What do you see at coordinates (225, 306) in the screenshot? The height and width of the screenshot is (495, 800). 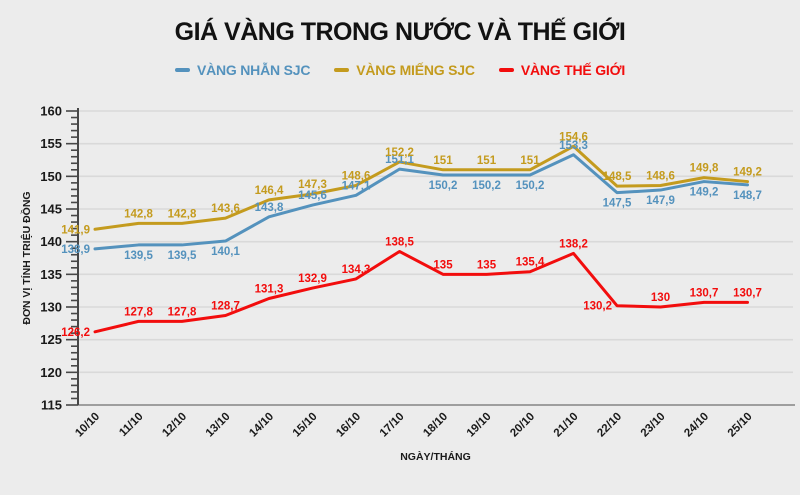 I see `data-label: 128,7` at bounding box center [225, 306].